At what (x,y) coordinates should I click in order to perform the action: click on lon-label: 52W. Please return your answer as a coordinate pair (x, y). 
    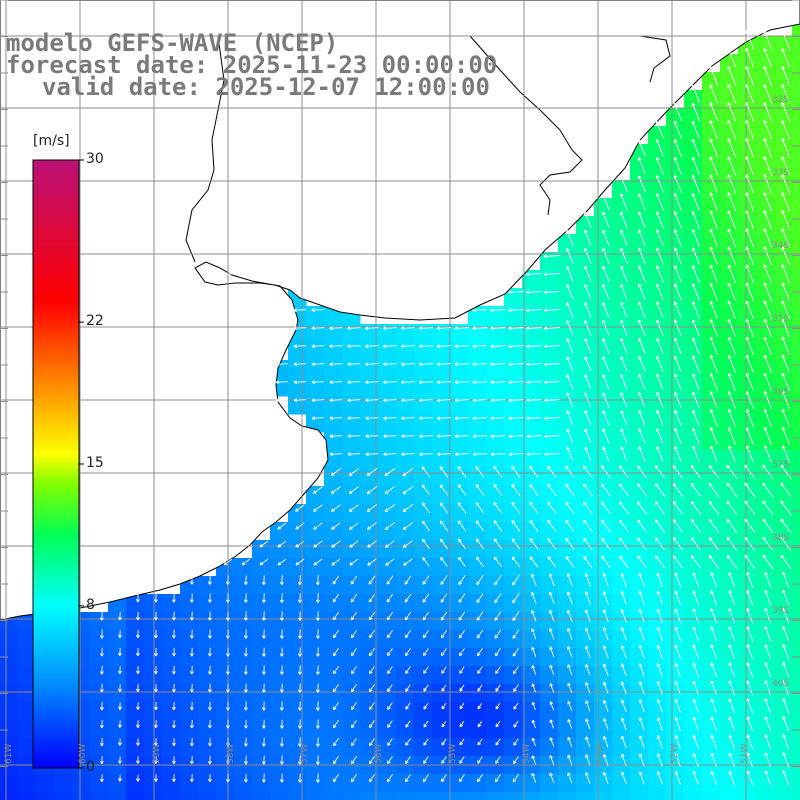
    Looking at the image, I should click on (675, 753).